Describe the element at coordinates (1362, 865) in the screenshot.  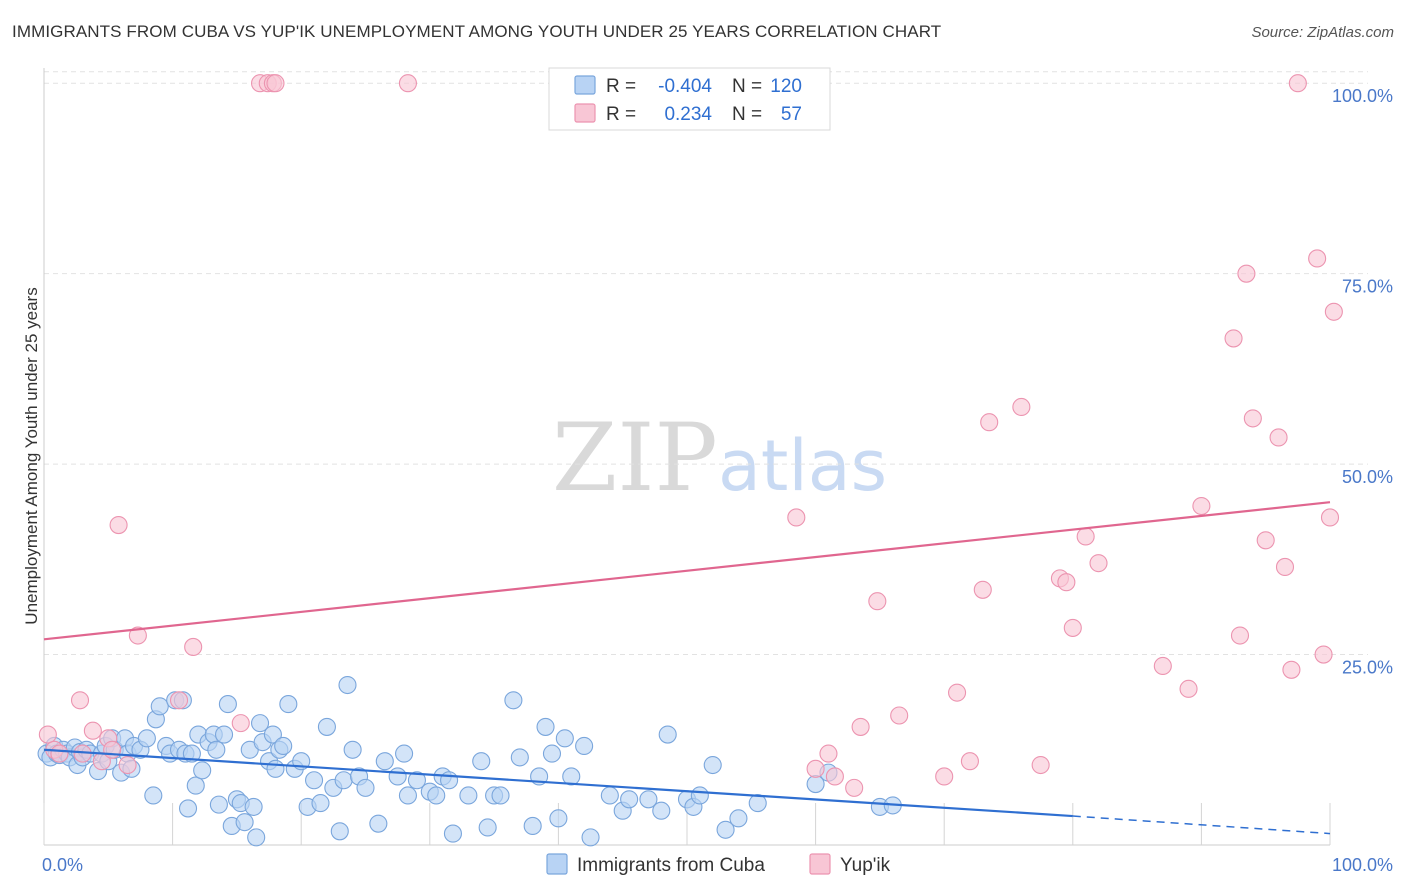
I see `x-tick-label-1: 100.0%` at that location.